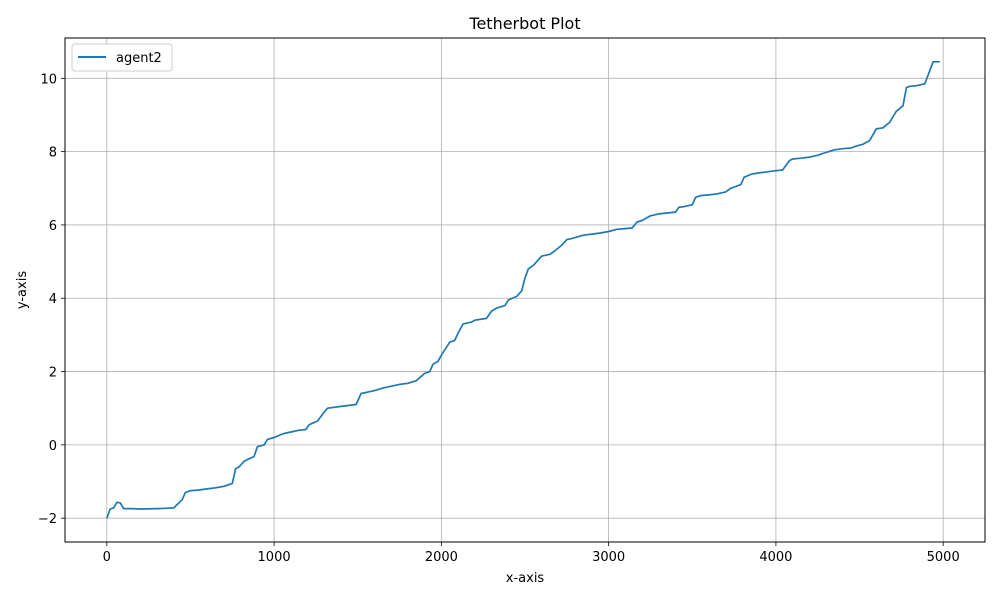 The image size is (1000, 600). Describe the element at coordinates (48, 79) in the screenshot. I see `y-tick-label: 10` at that location.